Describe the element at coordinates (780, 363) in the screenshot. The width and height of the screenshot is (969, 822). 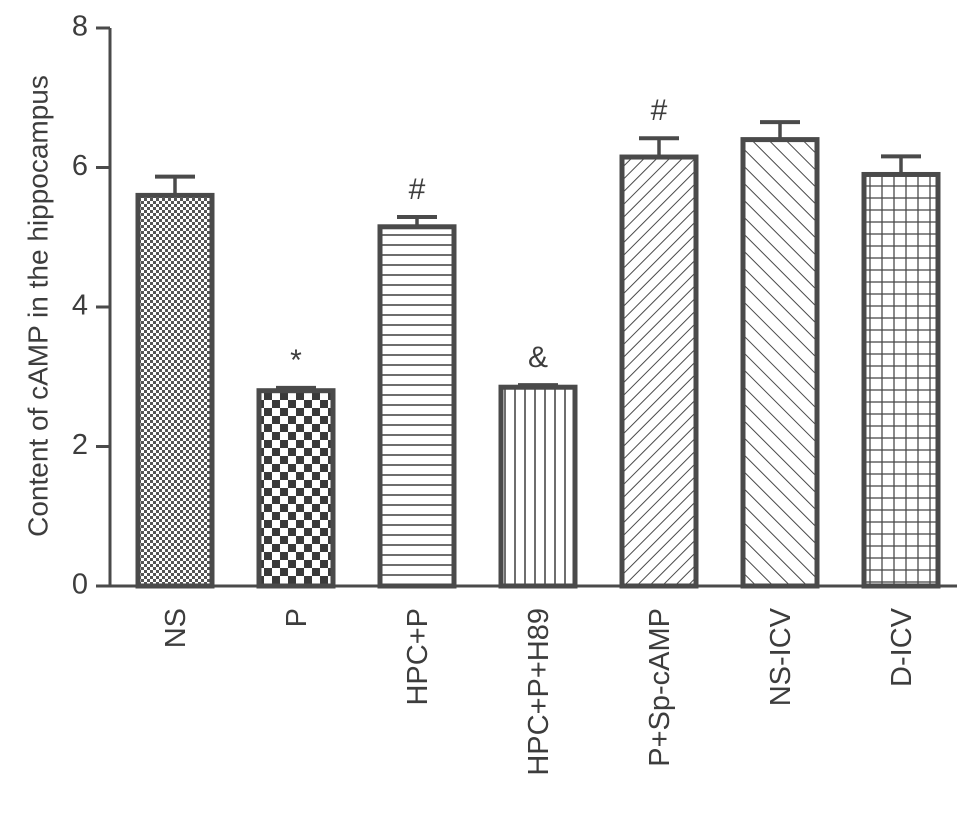
I see `bar-ns-icv` at that location.